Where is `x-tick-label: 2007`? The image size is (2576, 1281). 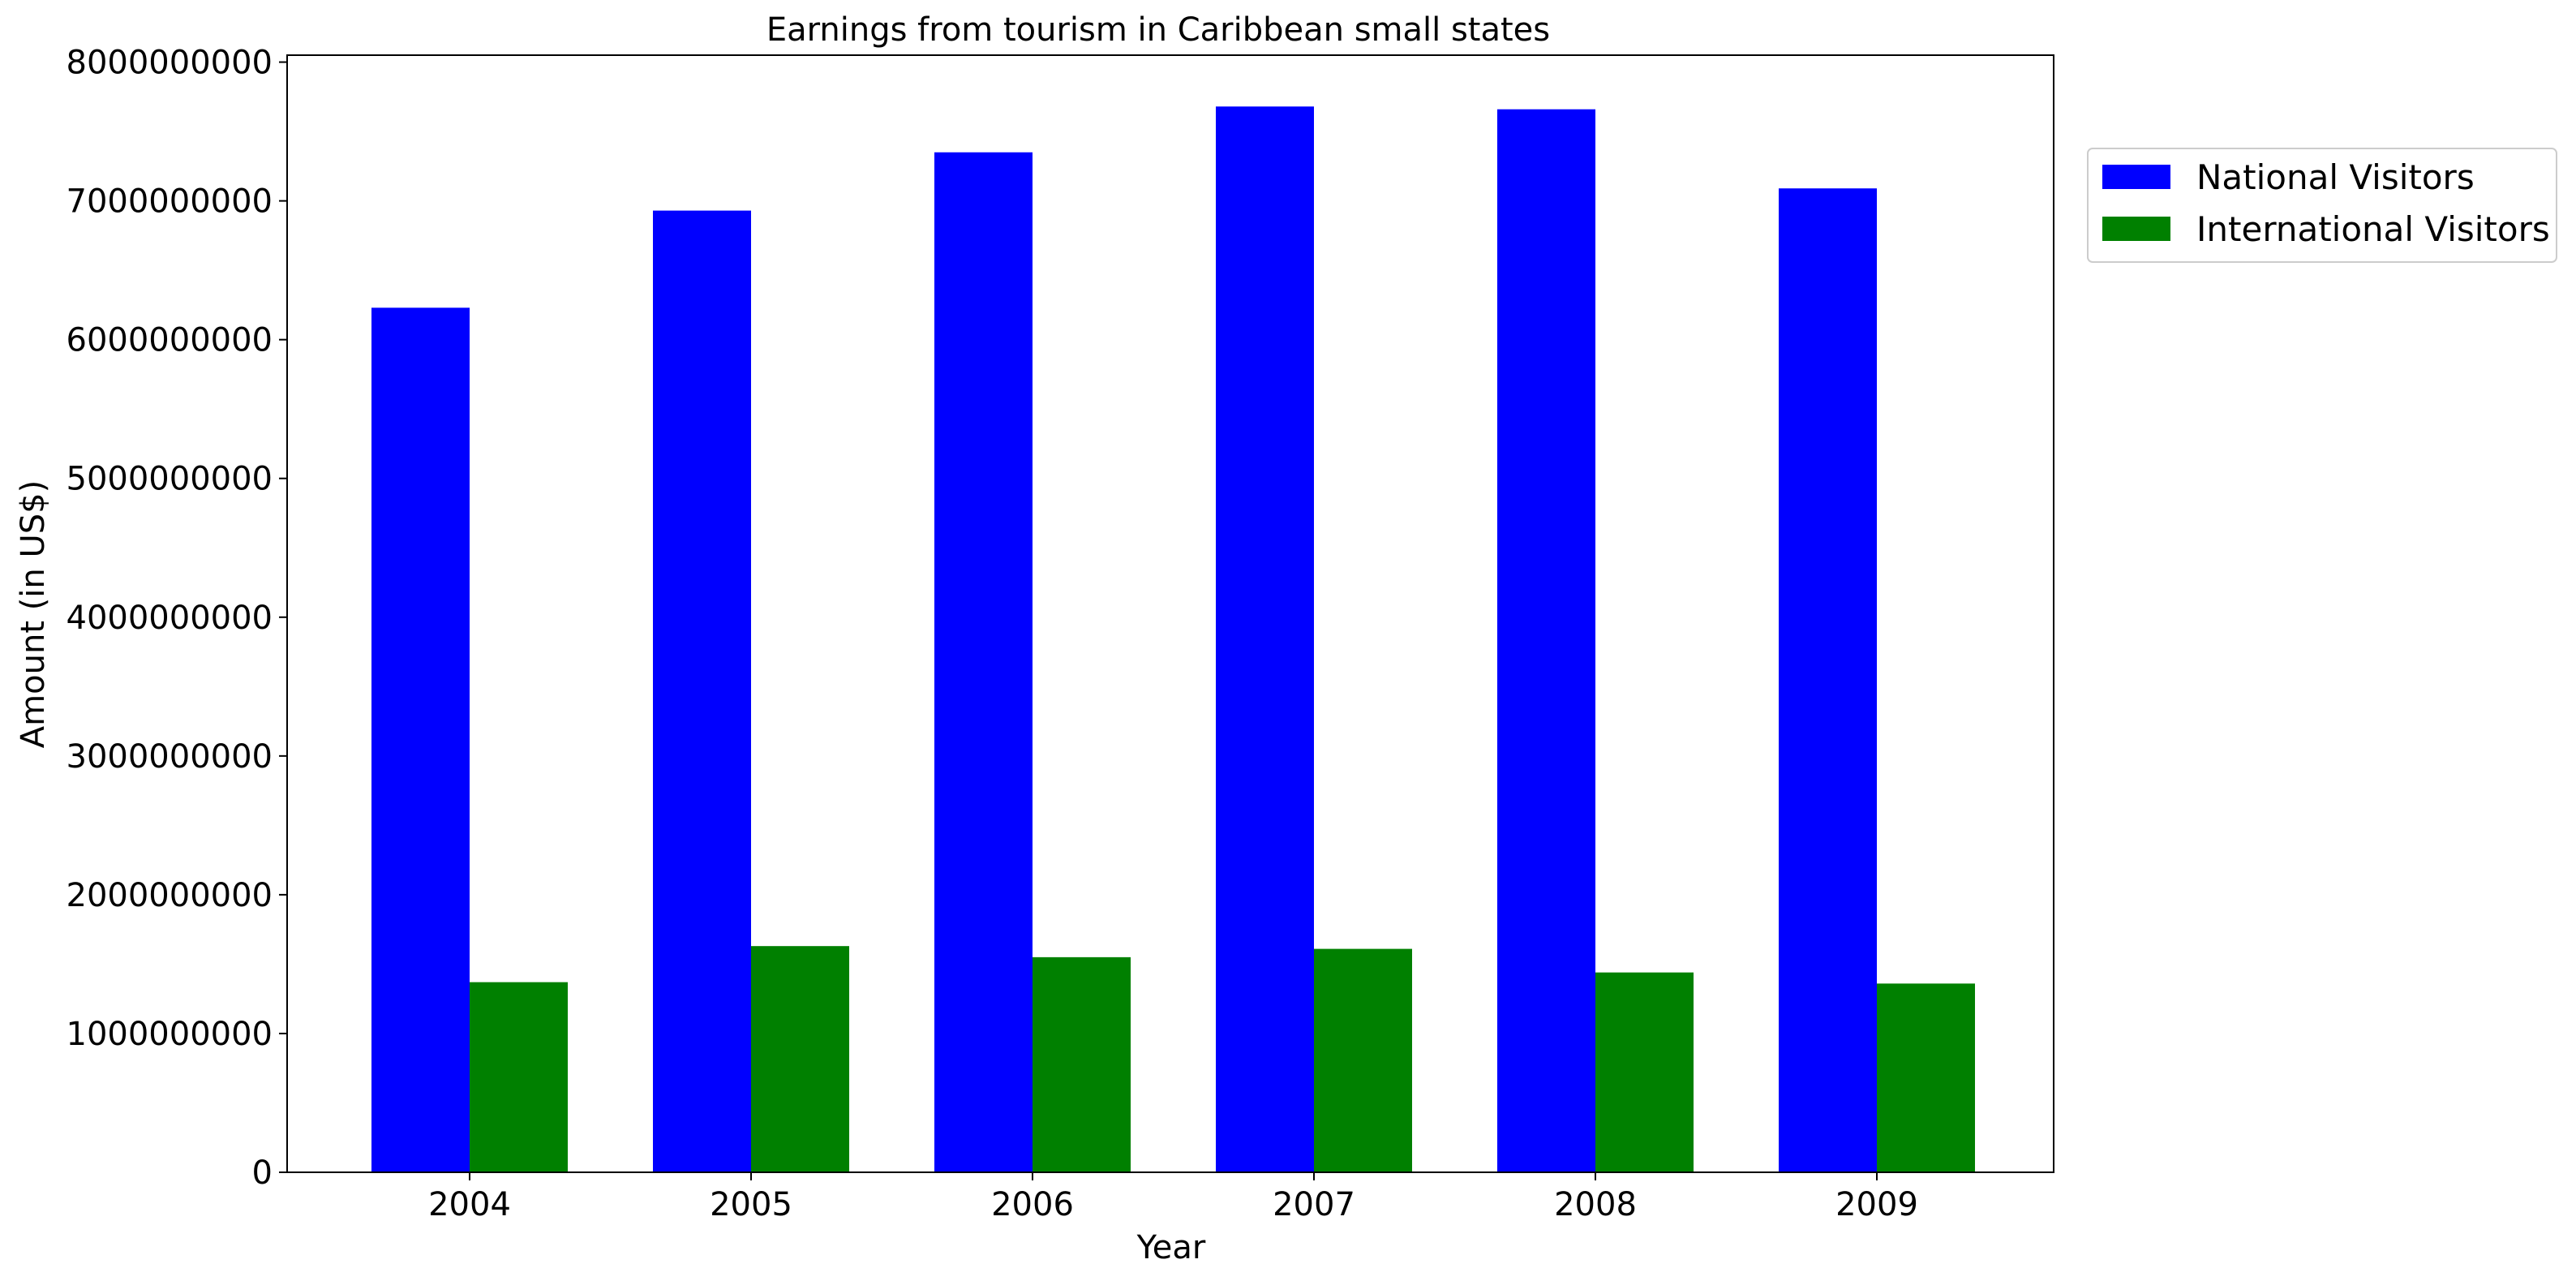
x-tick-label: 2007 is located at coordinates (1314, 1204).